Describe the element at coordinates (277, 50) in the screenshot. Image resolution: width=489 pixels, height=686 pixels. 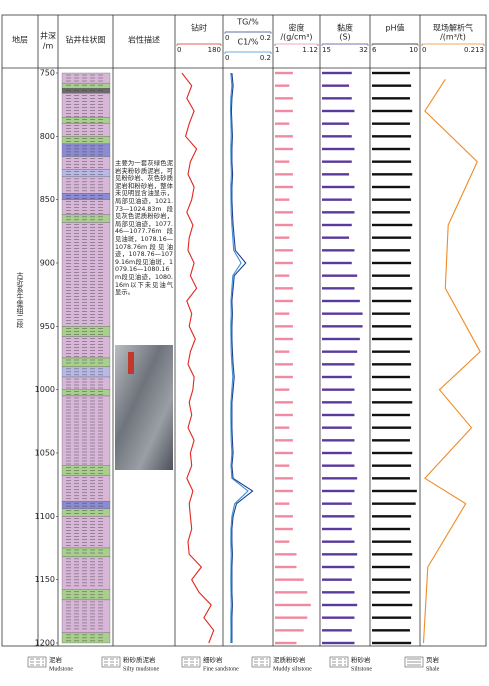
I see `track-tick-label: 1` at that location.